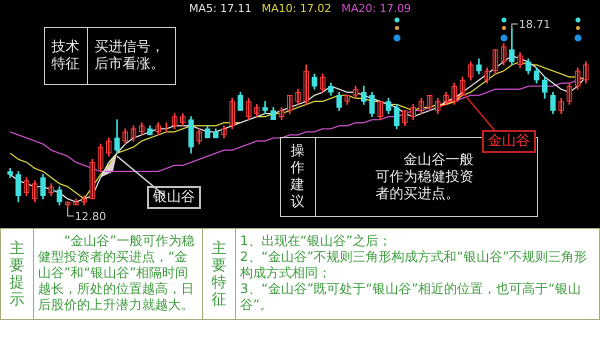  Describe the element at coordinates (219, 274) in the screenshot. I see `text: 主要特征` at that location.